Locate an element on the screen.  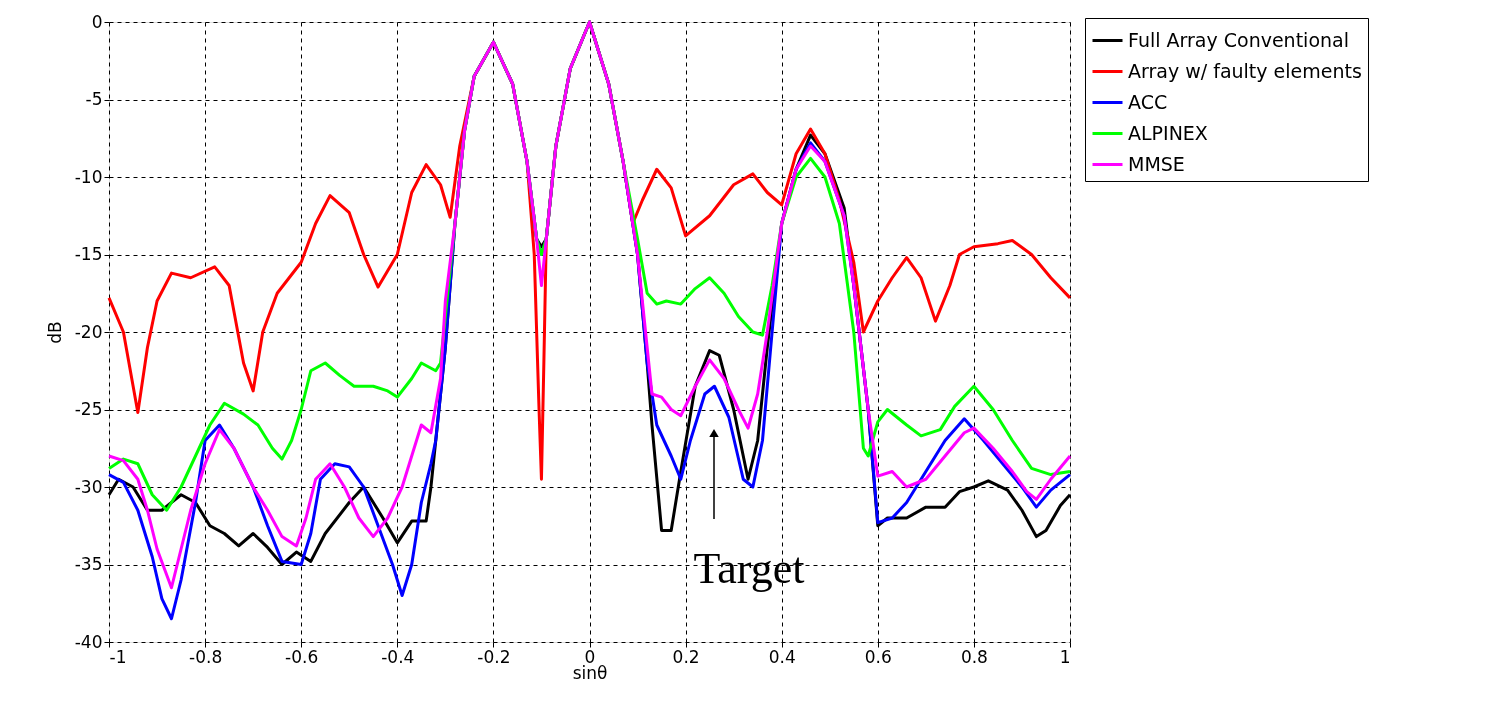
x-tick-label: -0.8 is located at coordinates (206, 656).